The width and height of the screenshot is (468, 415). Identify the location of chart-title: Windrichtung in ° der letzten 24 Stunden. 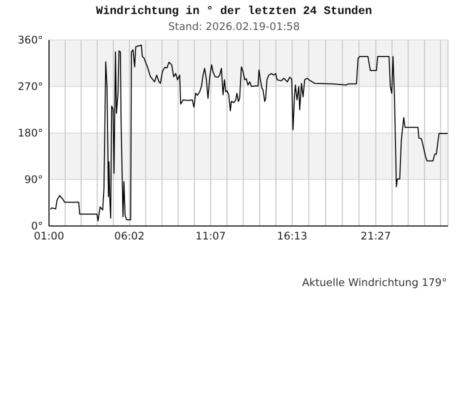
(234, 12).